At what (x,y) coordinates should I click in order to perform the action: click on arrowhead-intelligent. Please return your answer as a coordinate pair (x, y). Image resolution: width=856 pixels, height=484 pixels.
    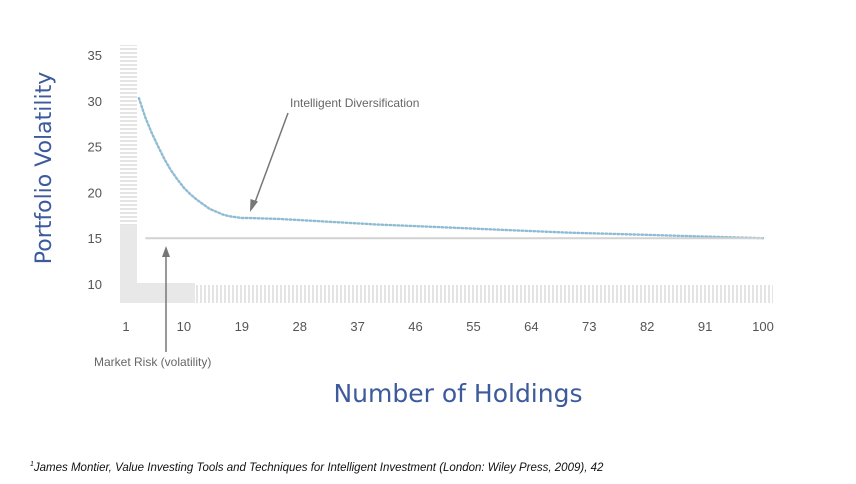
    Looking at the image, I should click on (254, 205).